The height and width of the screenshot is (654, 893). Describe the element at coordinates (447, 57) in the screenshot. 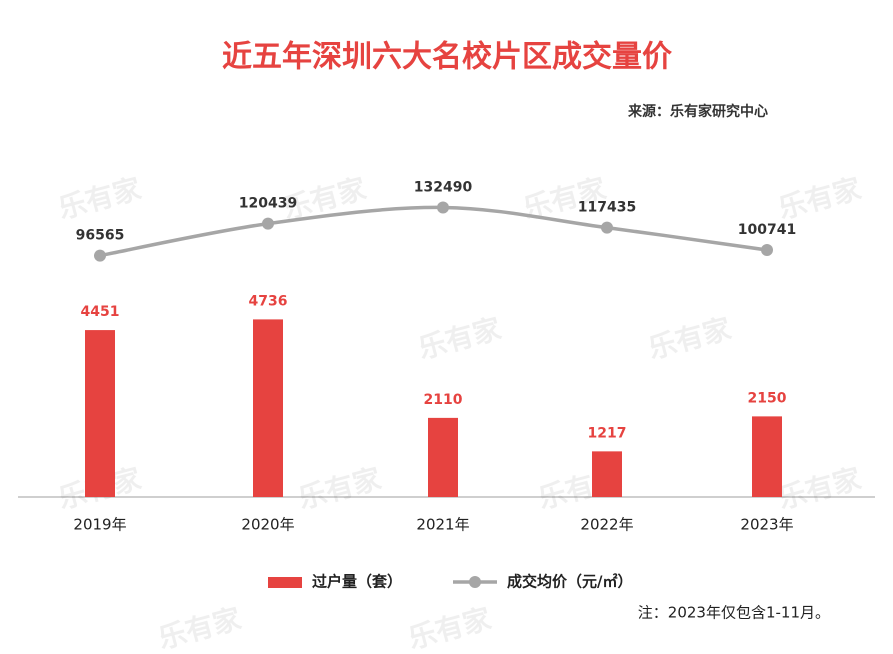

I see `chart-title: 近五年深圳六大名校片区成交量价` at that location.